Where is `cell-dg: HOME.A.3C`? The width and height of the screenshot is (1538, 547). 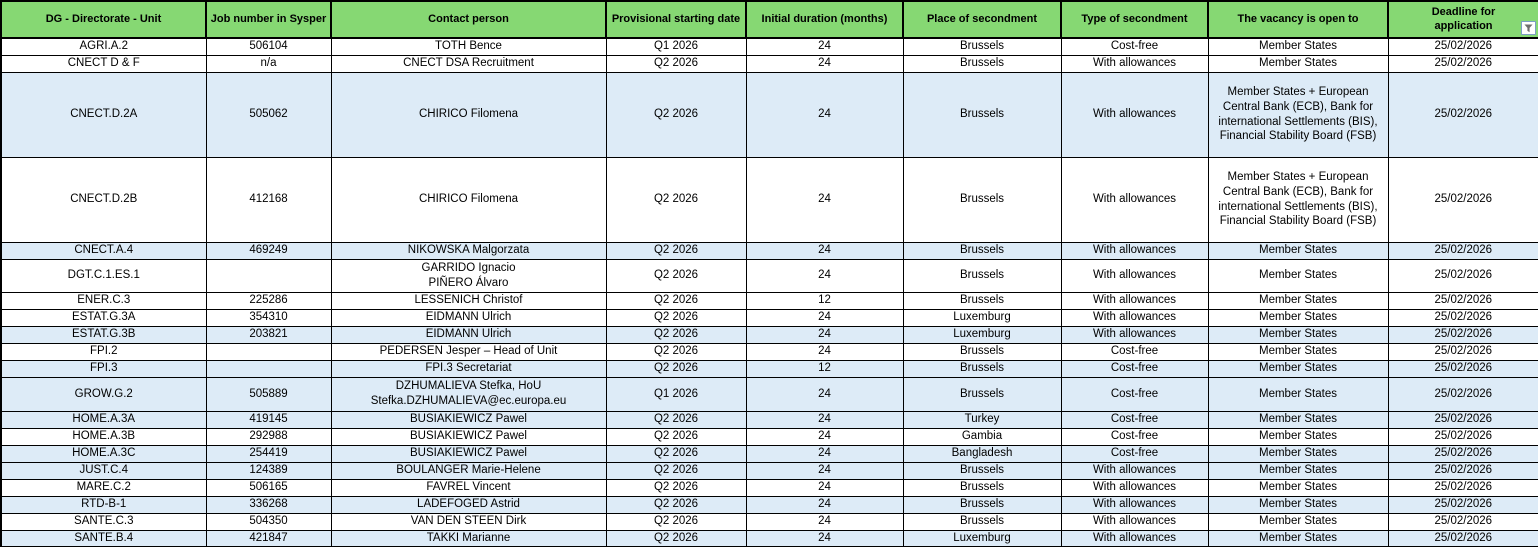 cell-dg: HOME.A.3C is located at coordinates (103, 453).